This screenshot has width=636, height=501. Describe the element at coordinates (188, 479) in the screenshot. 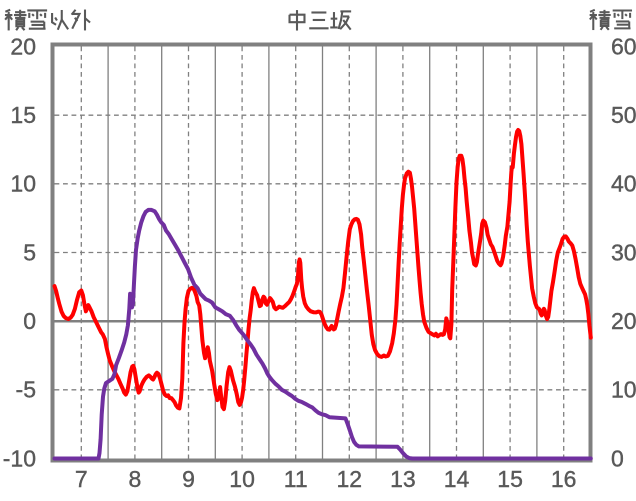

I see `svg-text: 9` at that location.